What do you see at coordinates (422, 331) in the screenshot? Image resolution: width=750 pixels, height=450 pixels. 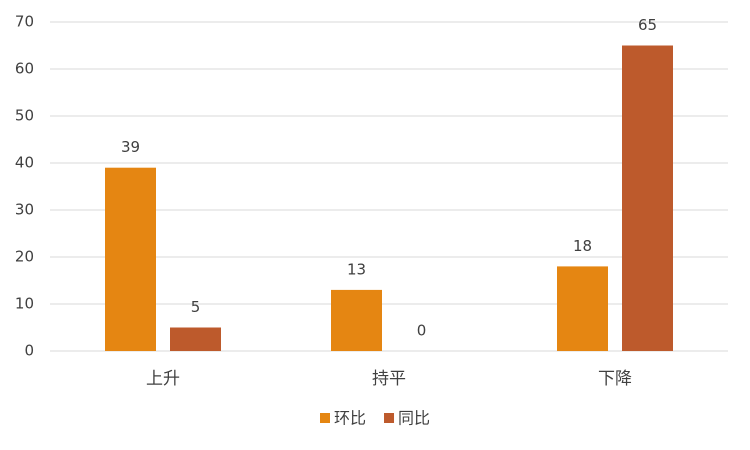 I see `value-label: 0` at bounding box center [422, 331].